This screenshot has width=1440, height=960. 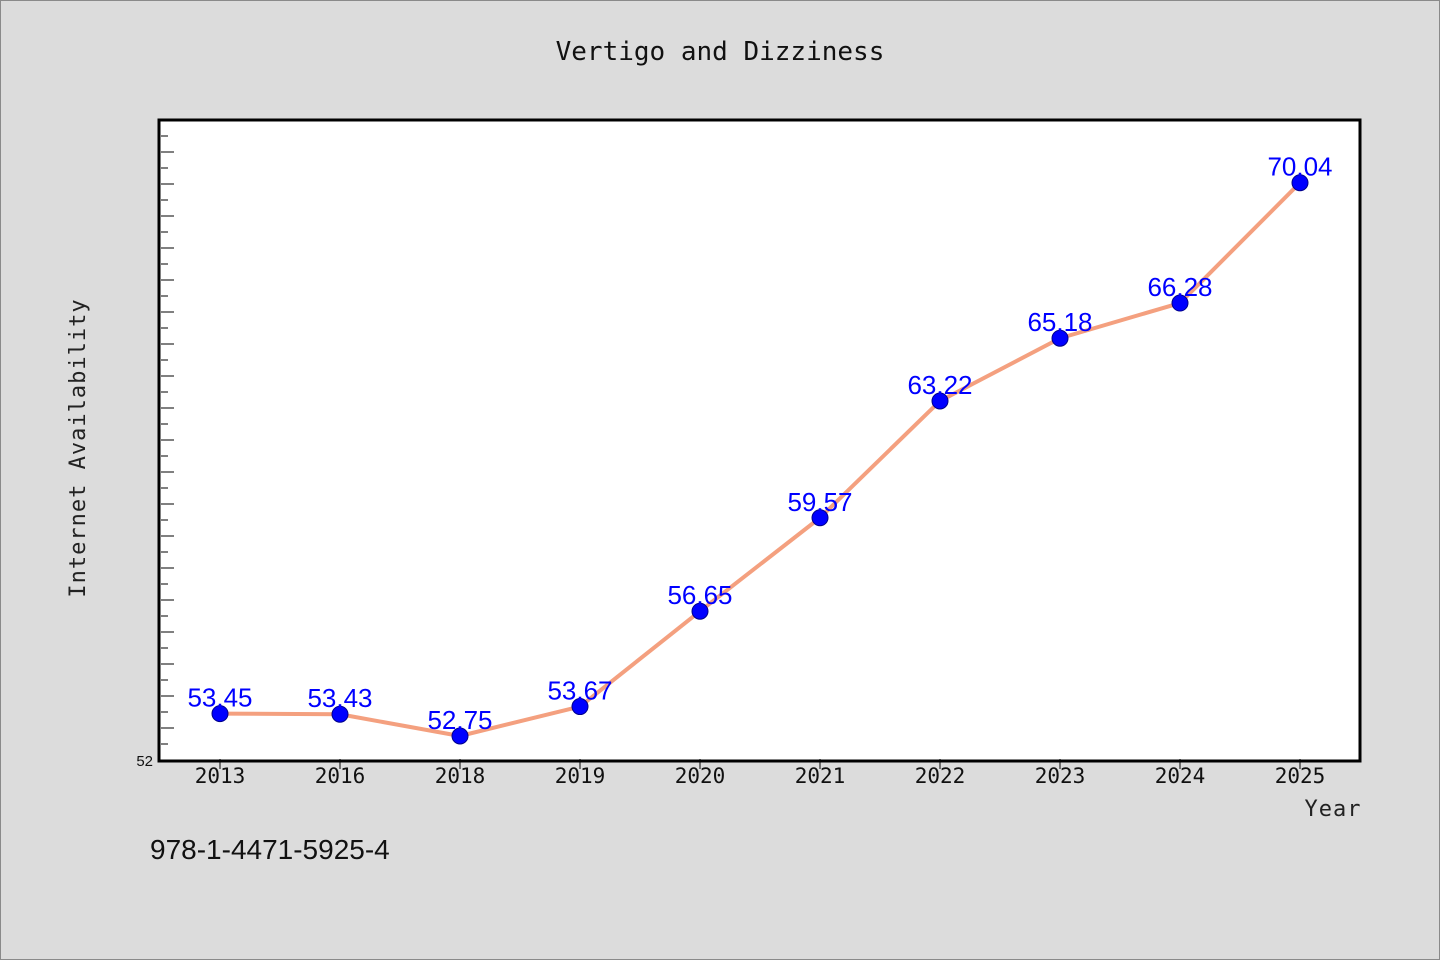 What do you see at coordinates (1059, 322) in the screenshot?
I see `data-label: 65.18` at bounding box center [1059, 322].